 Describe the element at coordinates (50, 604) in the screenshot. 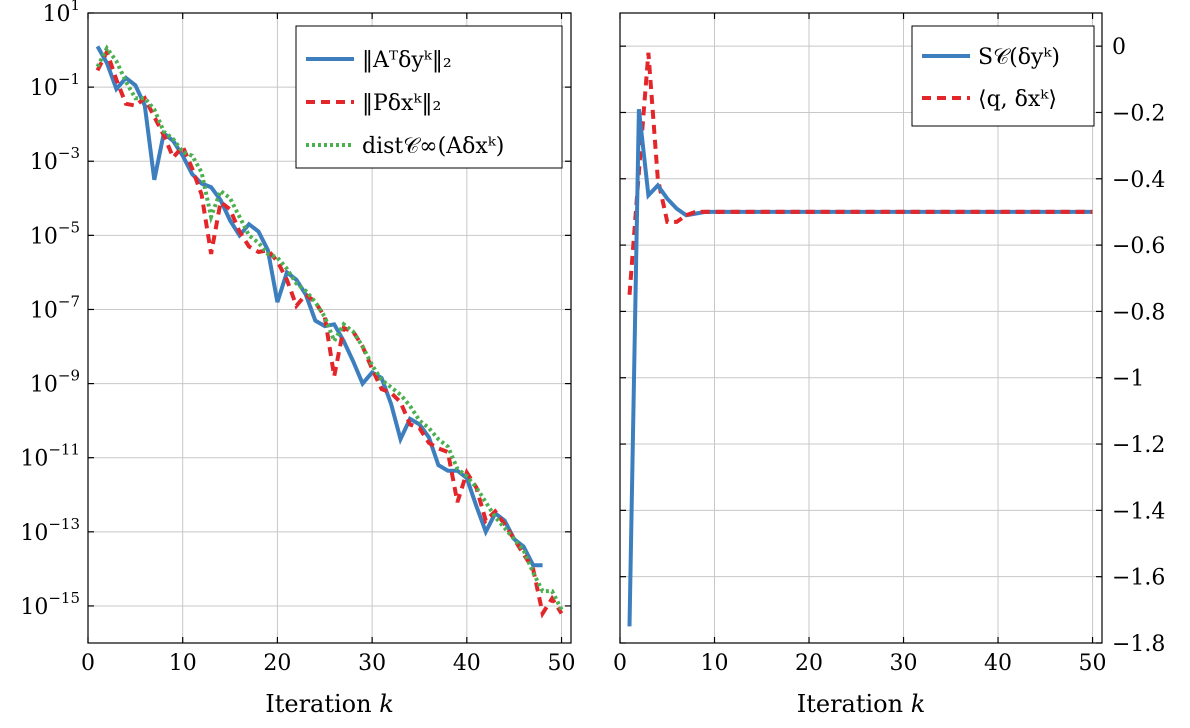

I see `y-tick-label: 10⁻¹⁵` at that location.